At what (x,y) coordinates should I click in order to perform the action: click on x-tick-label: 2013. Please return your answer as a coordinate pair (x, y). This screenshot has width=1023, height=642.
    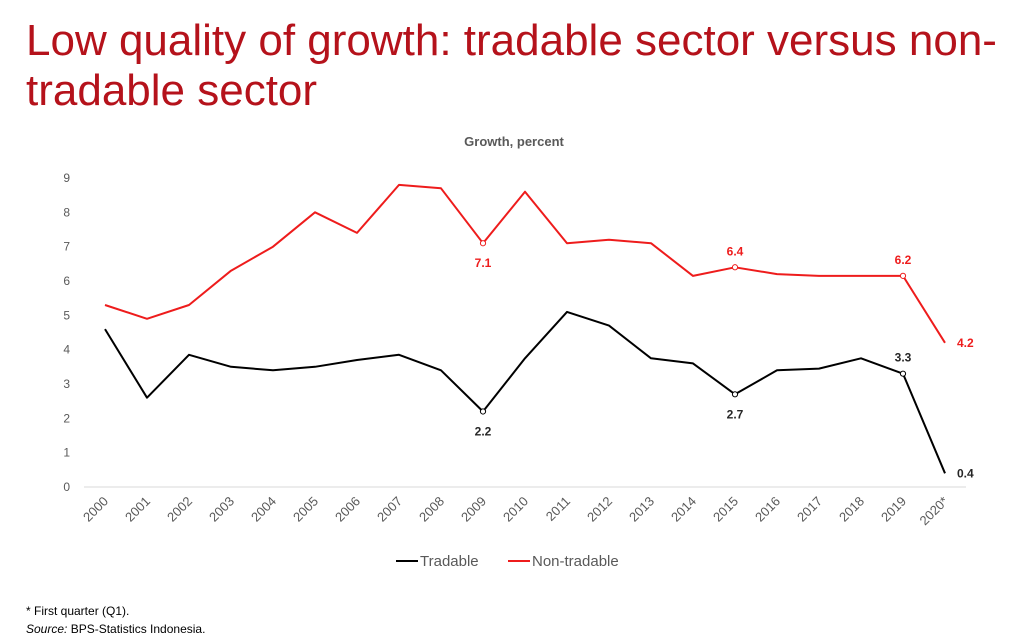
    Looking at the image, I should click on (641, 509).